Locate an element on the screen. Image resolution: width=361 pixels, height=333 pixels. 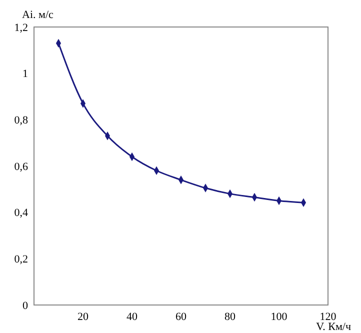
y-tick-label: 1 is located at coordinates (25, 74).